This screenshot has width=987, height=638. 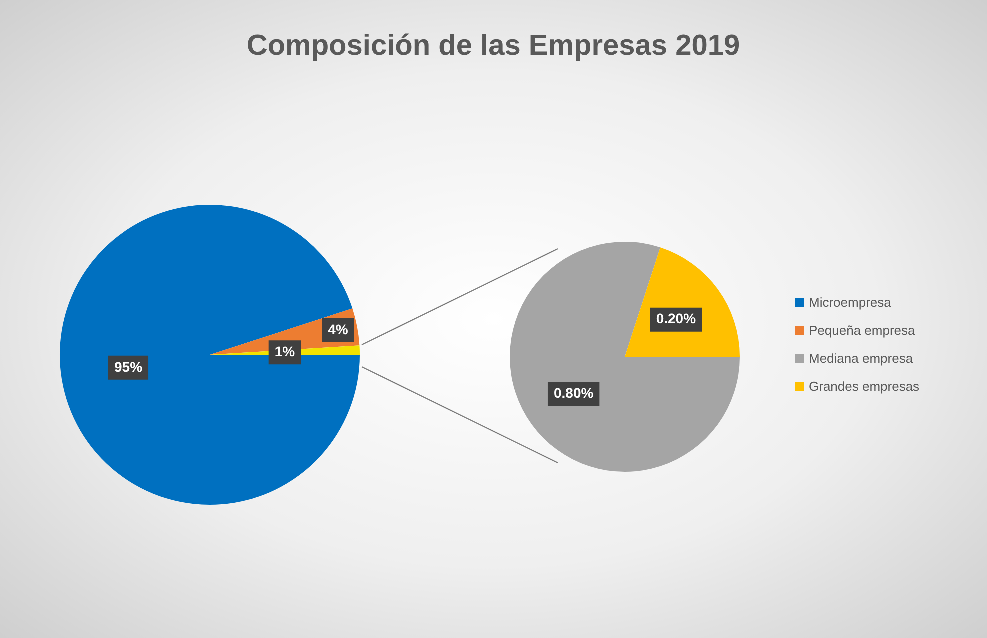 I want to click on legend-label: Grandes empresas, so click(x=864, y=386).